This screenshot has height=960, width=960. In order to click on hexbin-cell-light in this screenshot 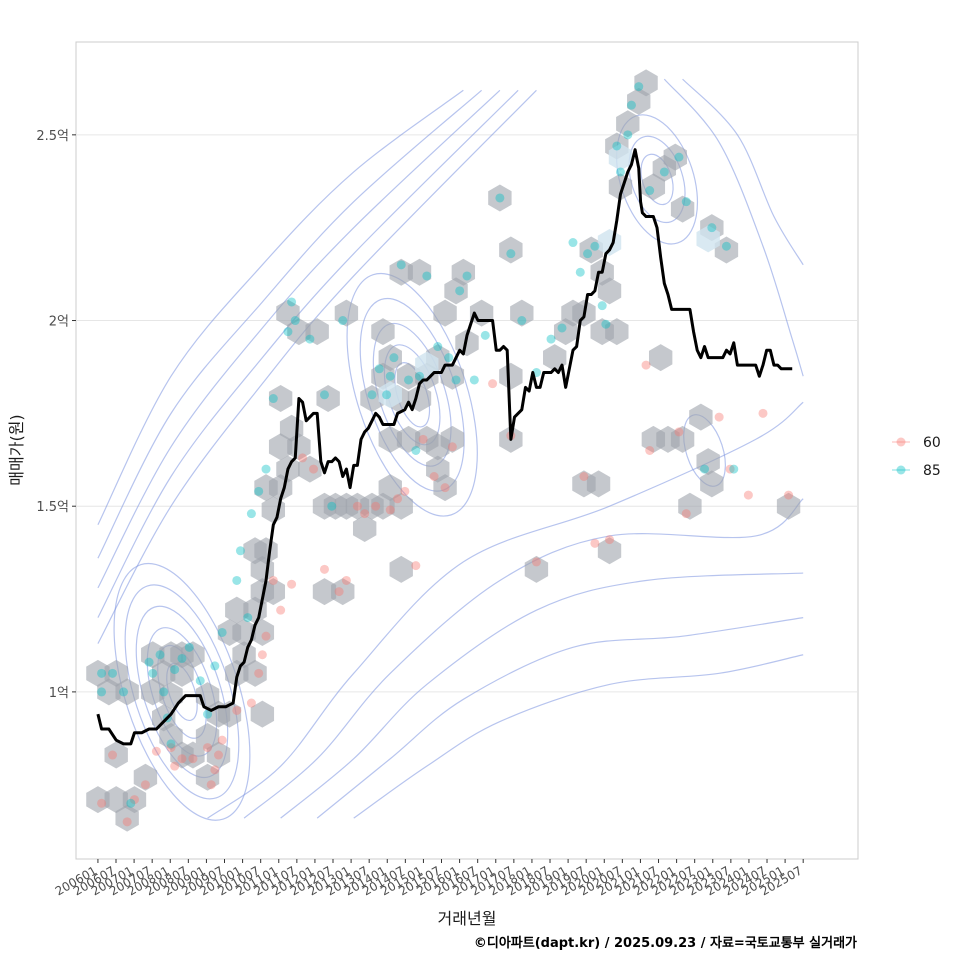, I will do `click(620, 157)`.